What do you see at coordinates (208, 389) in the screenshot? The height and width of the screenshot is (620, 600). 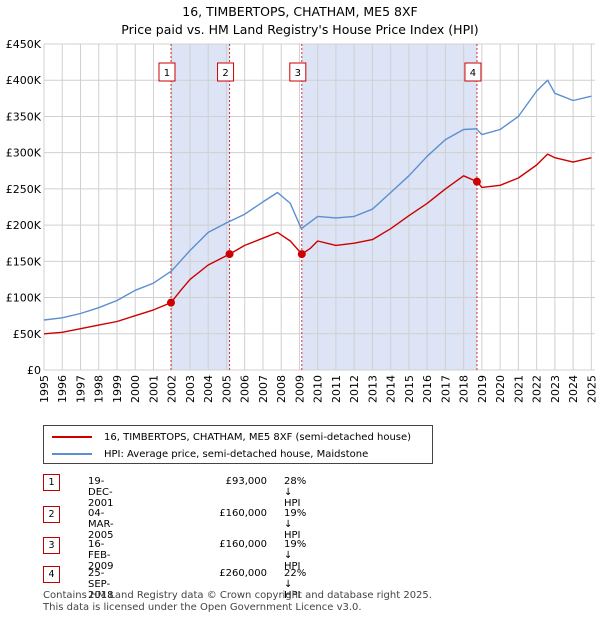 I see `x-tick-label: 2004` at bounding box center [208, 389].